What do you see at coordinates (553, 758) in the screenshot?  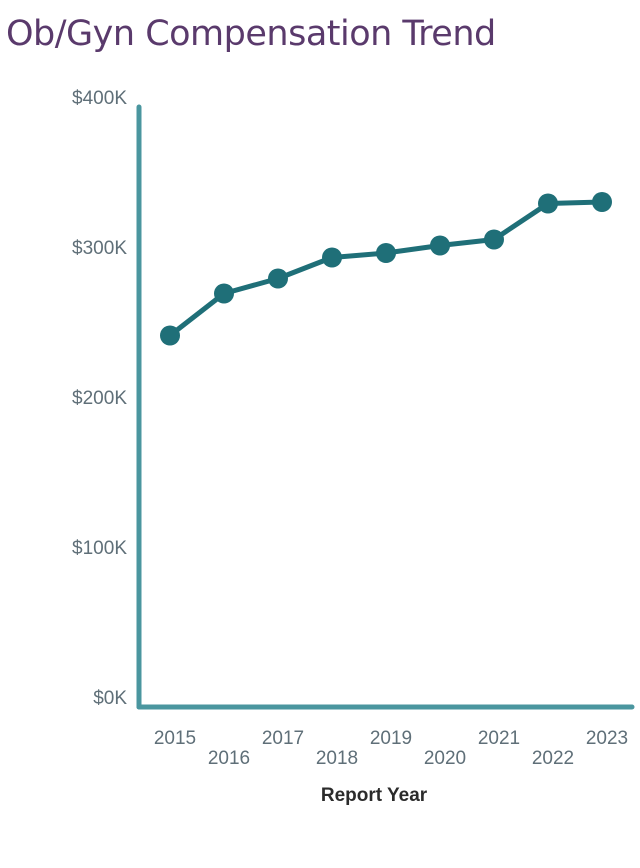 I see `x-tick-label: 2022` at bounding box center [553, 758].